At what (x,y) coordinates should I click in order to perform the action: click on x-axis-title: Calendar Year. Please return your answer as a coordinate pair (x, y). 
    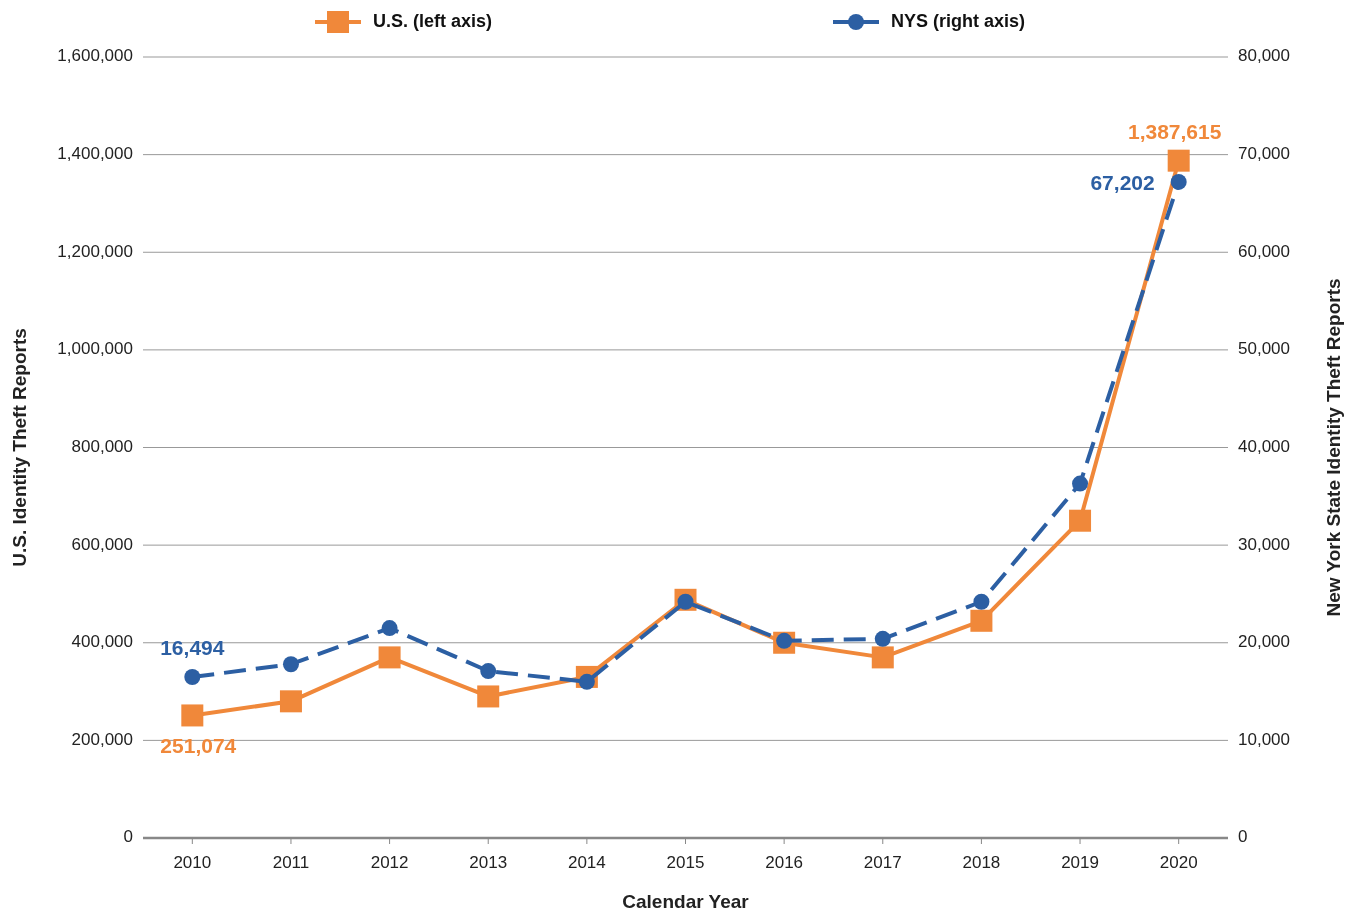
    Looking at the image, I should click on (686, 901).